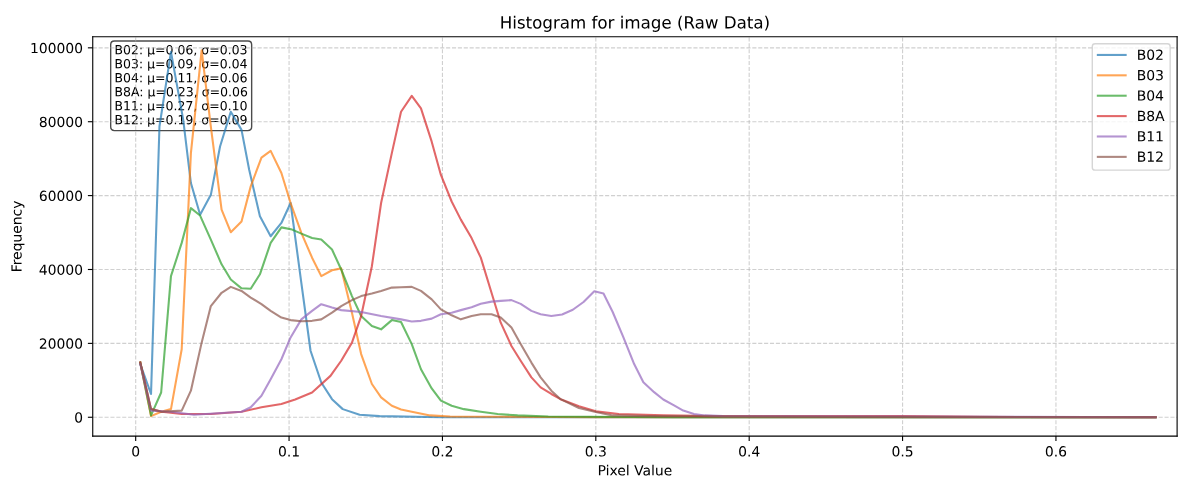  What do you see at coordinates (1150, 136) in the screenshot?
I see `legend-label: B11` at bounding box center [1150, 136].